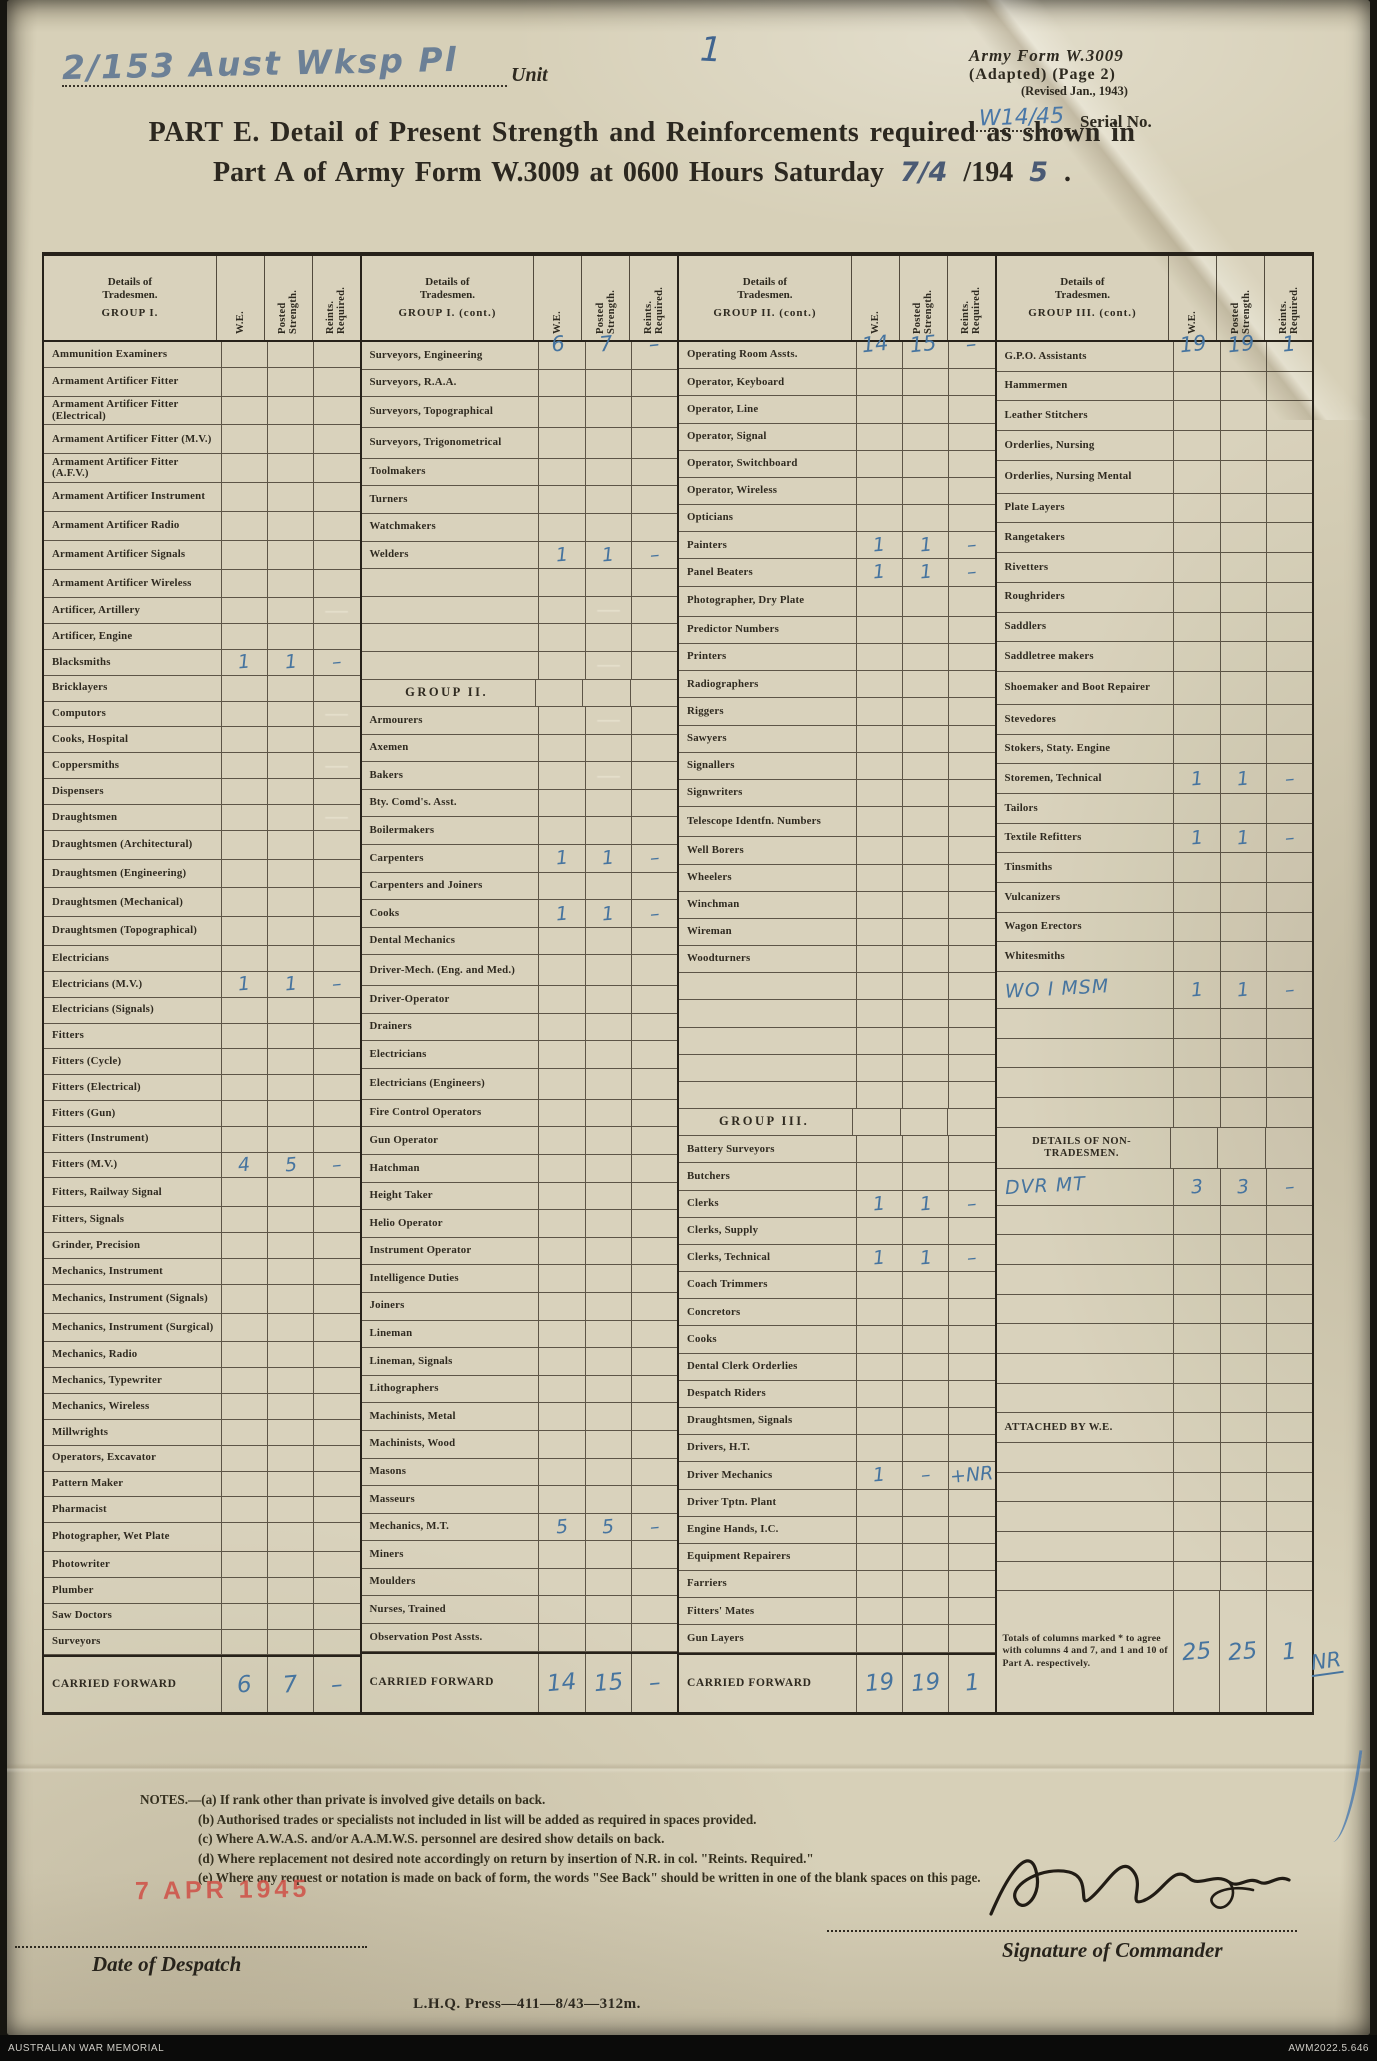  I want to click on trade-label-text: CARRIED FORWARD, so click(749, 1682).